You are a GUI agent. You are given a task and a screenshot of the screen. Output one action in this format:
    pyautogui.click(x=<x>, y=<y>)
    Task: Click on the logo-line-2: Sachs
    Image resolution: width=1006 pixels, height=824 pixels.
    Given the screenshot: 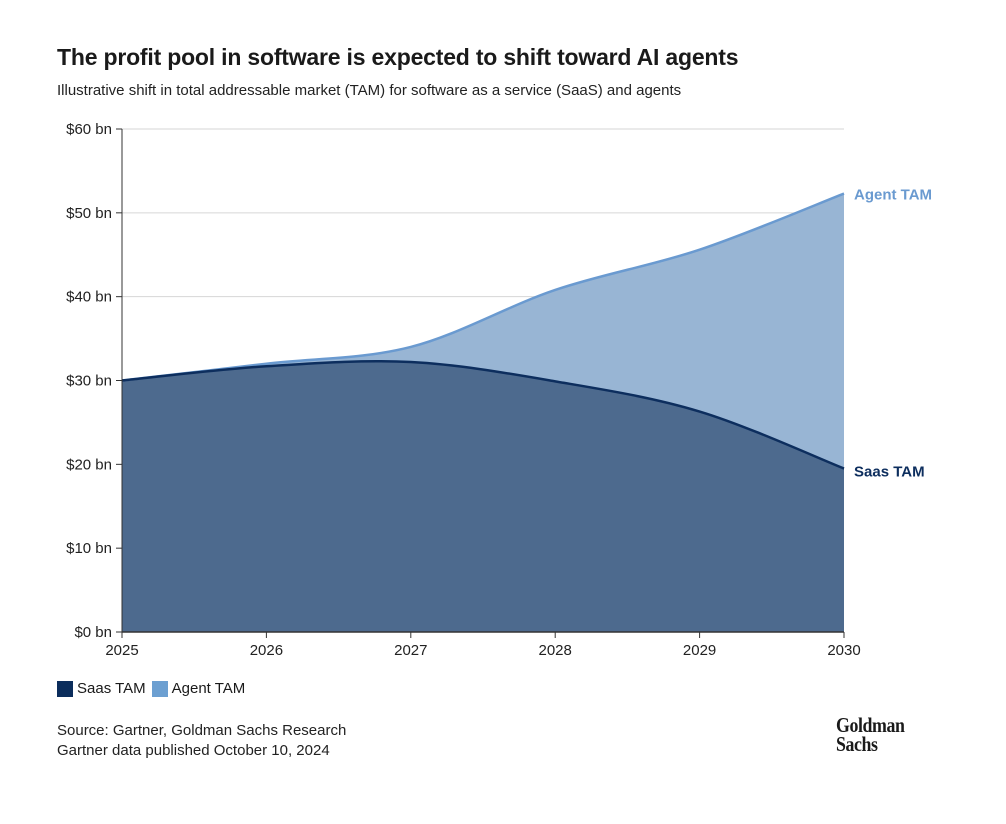 What is the action you would take?
    pyautogui.click(x=857, y=744)
    